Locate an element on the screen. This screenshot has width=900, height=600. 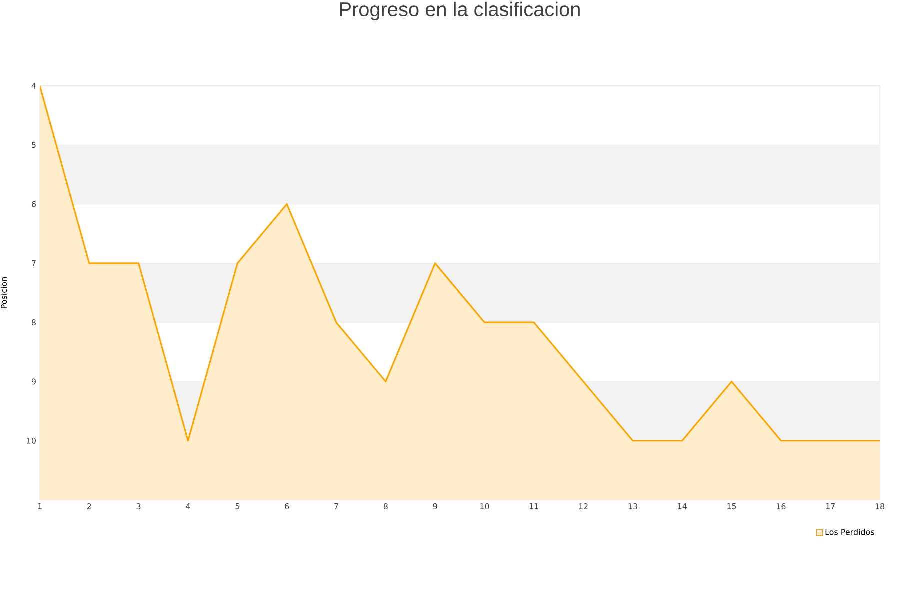
chart-title: Progreso en la clasificacion is located at coordinates (460, 11).